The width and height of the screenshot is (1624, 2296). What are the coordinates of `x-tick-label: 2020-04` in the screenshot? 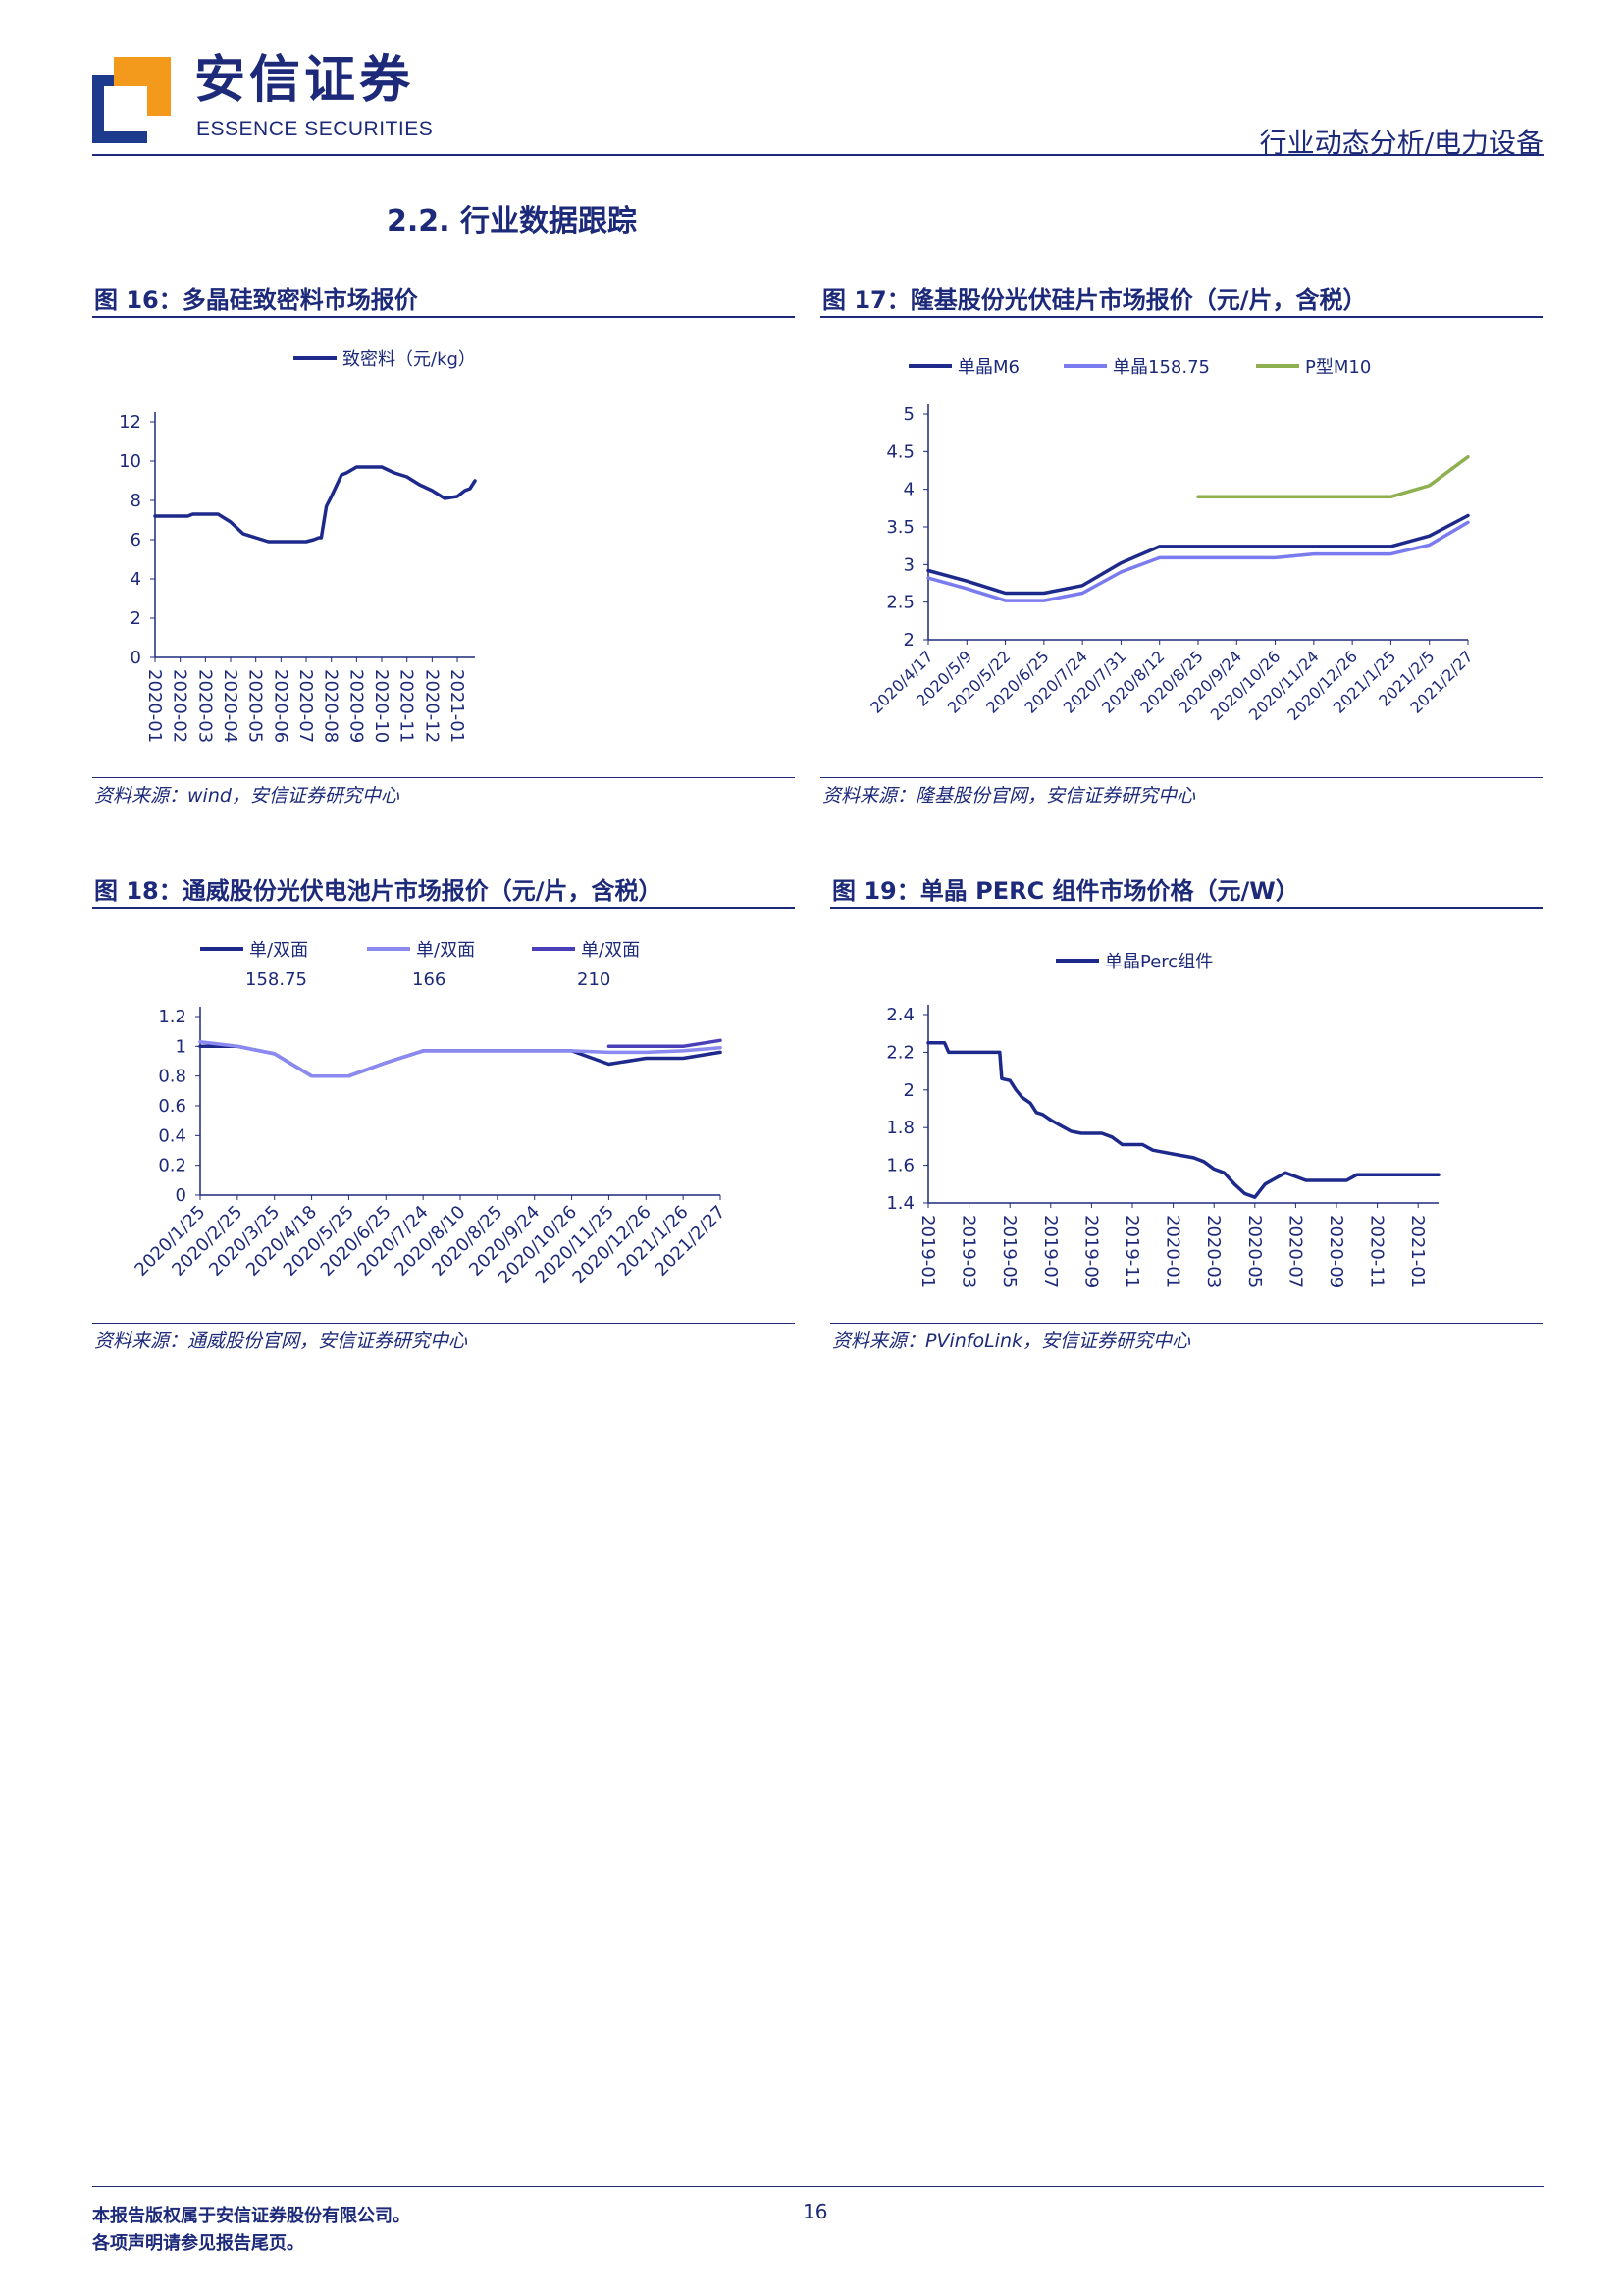 It's located at (230, 706).